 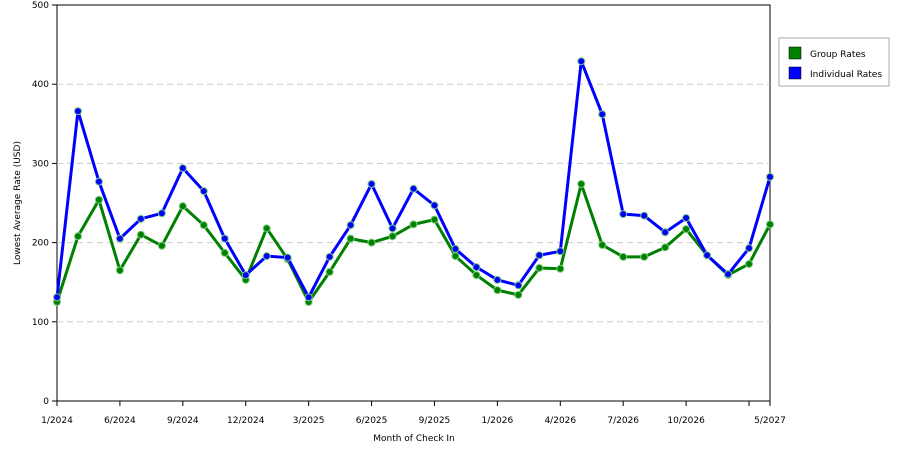 What do you see at coordinates (40, 85) in the screenshot?
I see `y-tick-label: 400` at bounding box center [40, 85].